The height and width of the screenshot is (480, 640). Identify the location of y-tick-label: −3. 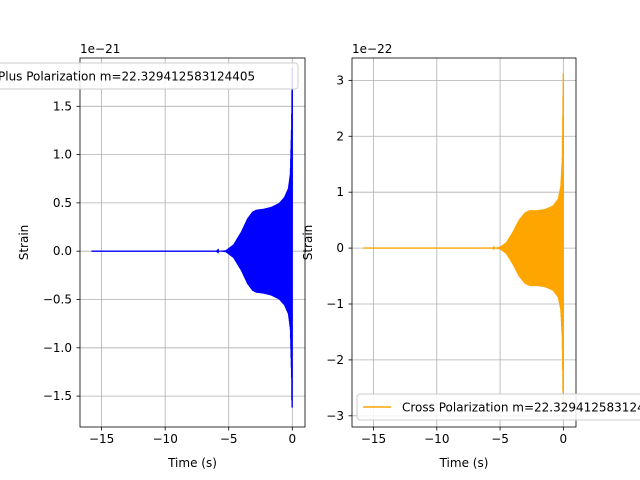
(335, 416).